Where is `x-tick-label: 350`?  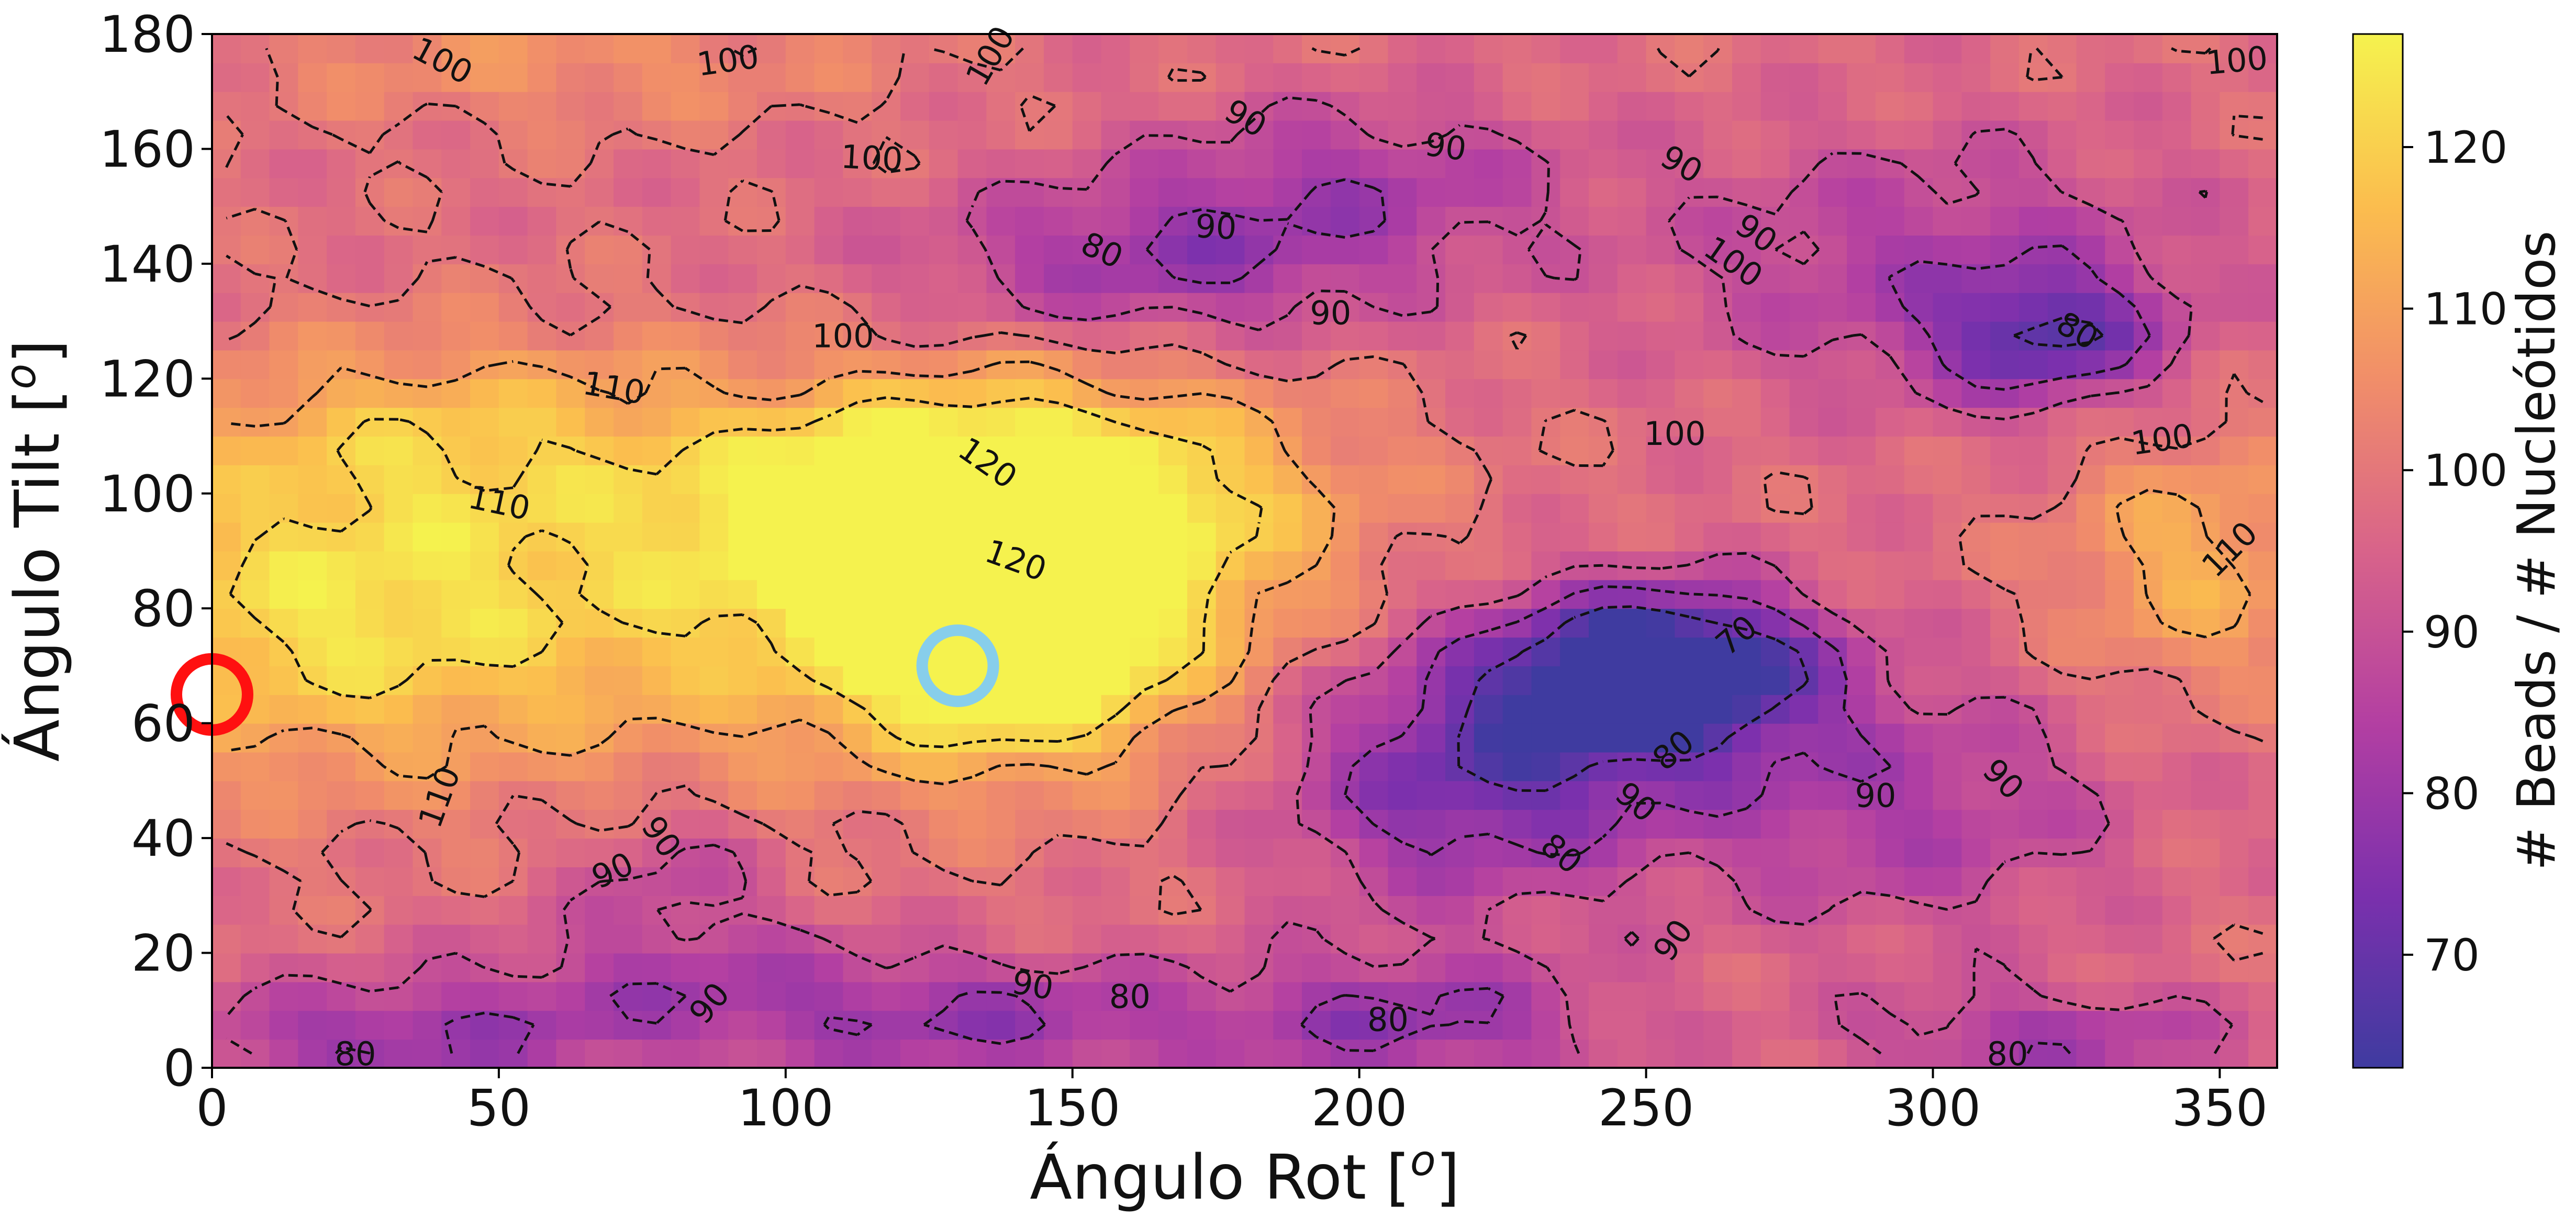 x-tick-label: 350 is located at coordinates (2220, 1108).